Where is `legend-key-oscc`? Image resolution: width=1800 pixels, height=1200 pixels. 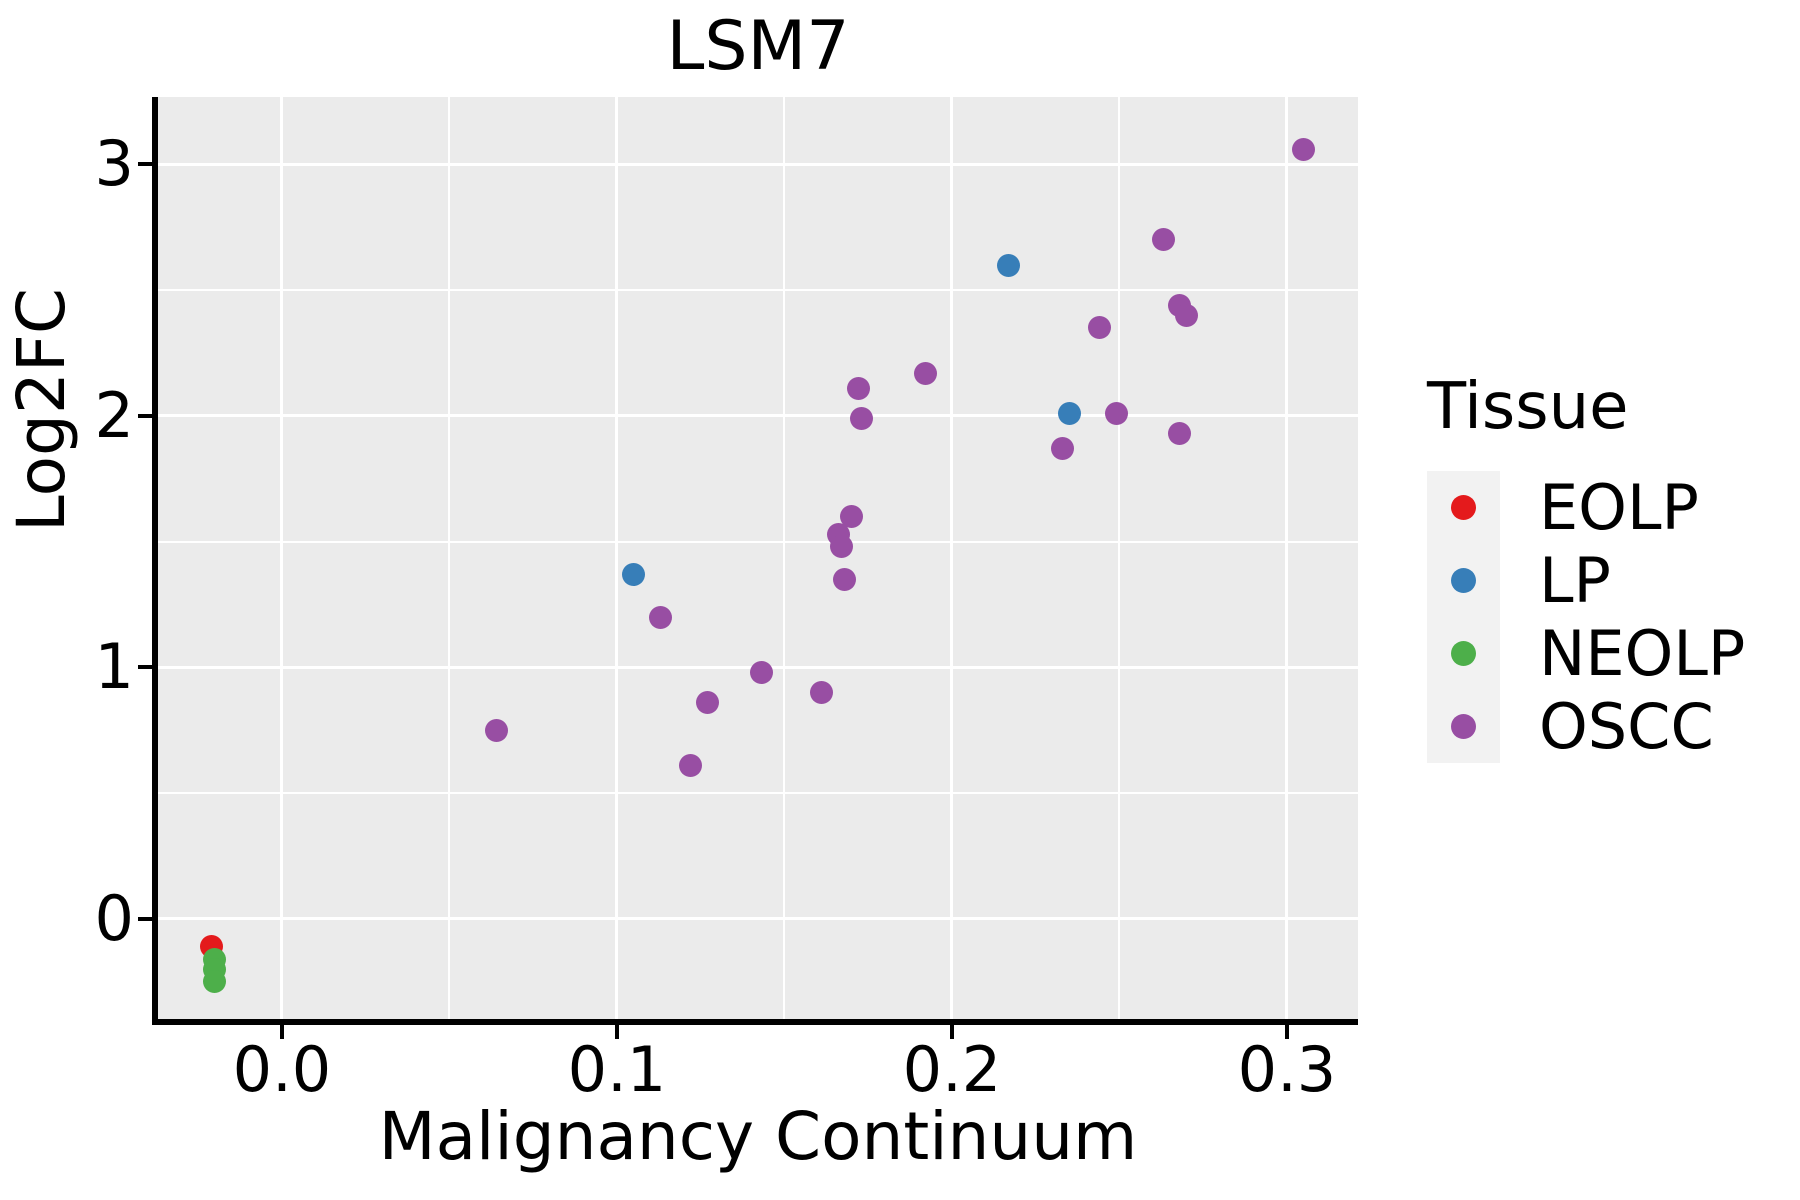 legend-key-oscc is located at coordinates (1463, 726).